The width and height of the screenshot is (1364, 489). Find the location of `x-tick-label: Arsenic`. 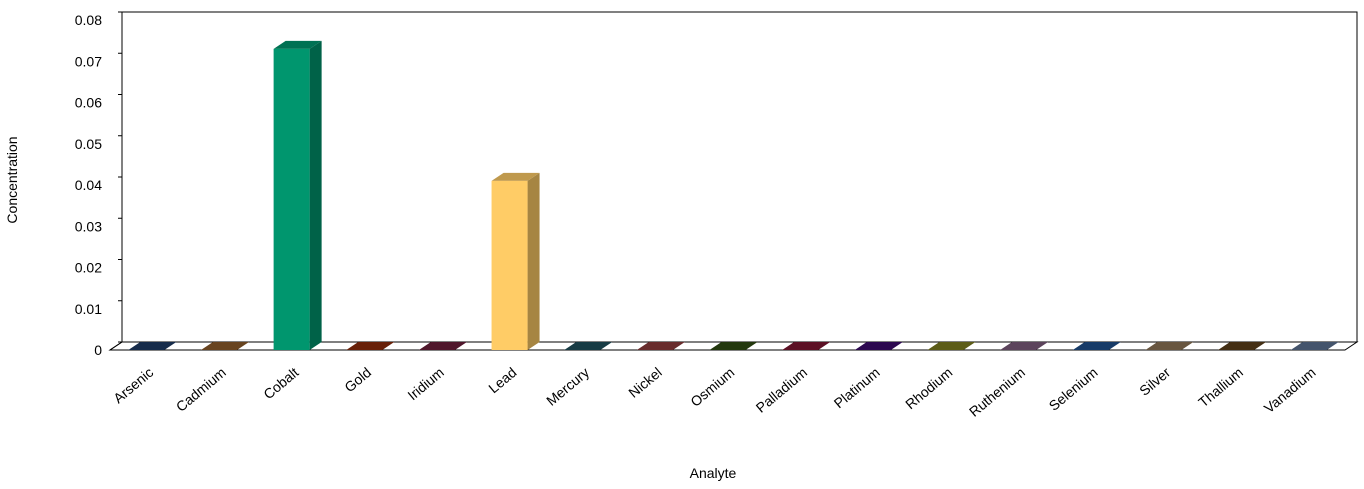

x-tick-label: Arsenic is located at coordinates (133, 385).